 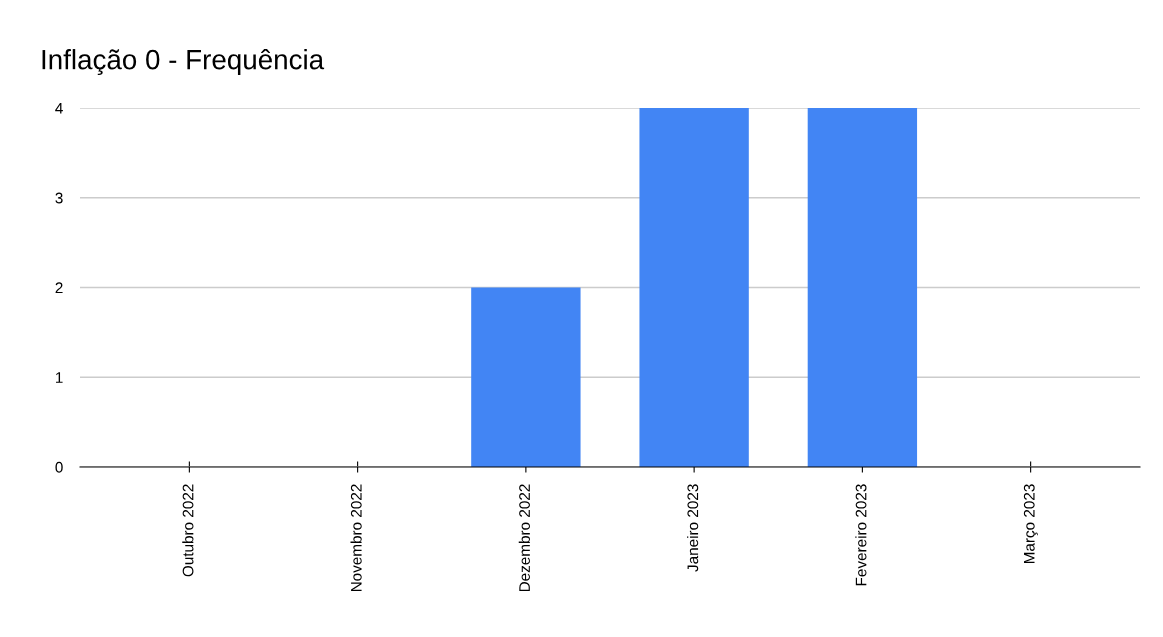 I want to click on x-tick-label: Novembro 2022, so click(x=356, y=538).